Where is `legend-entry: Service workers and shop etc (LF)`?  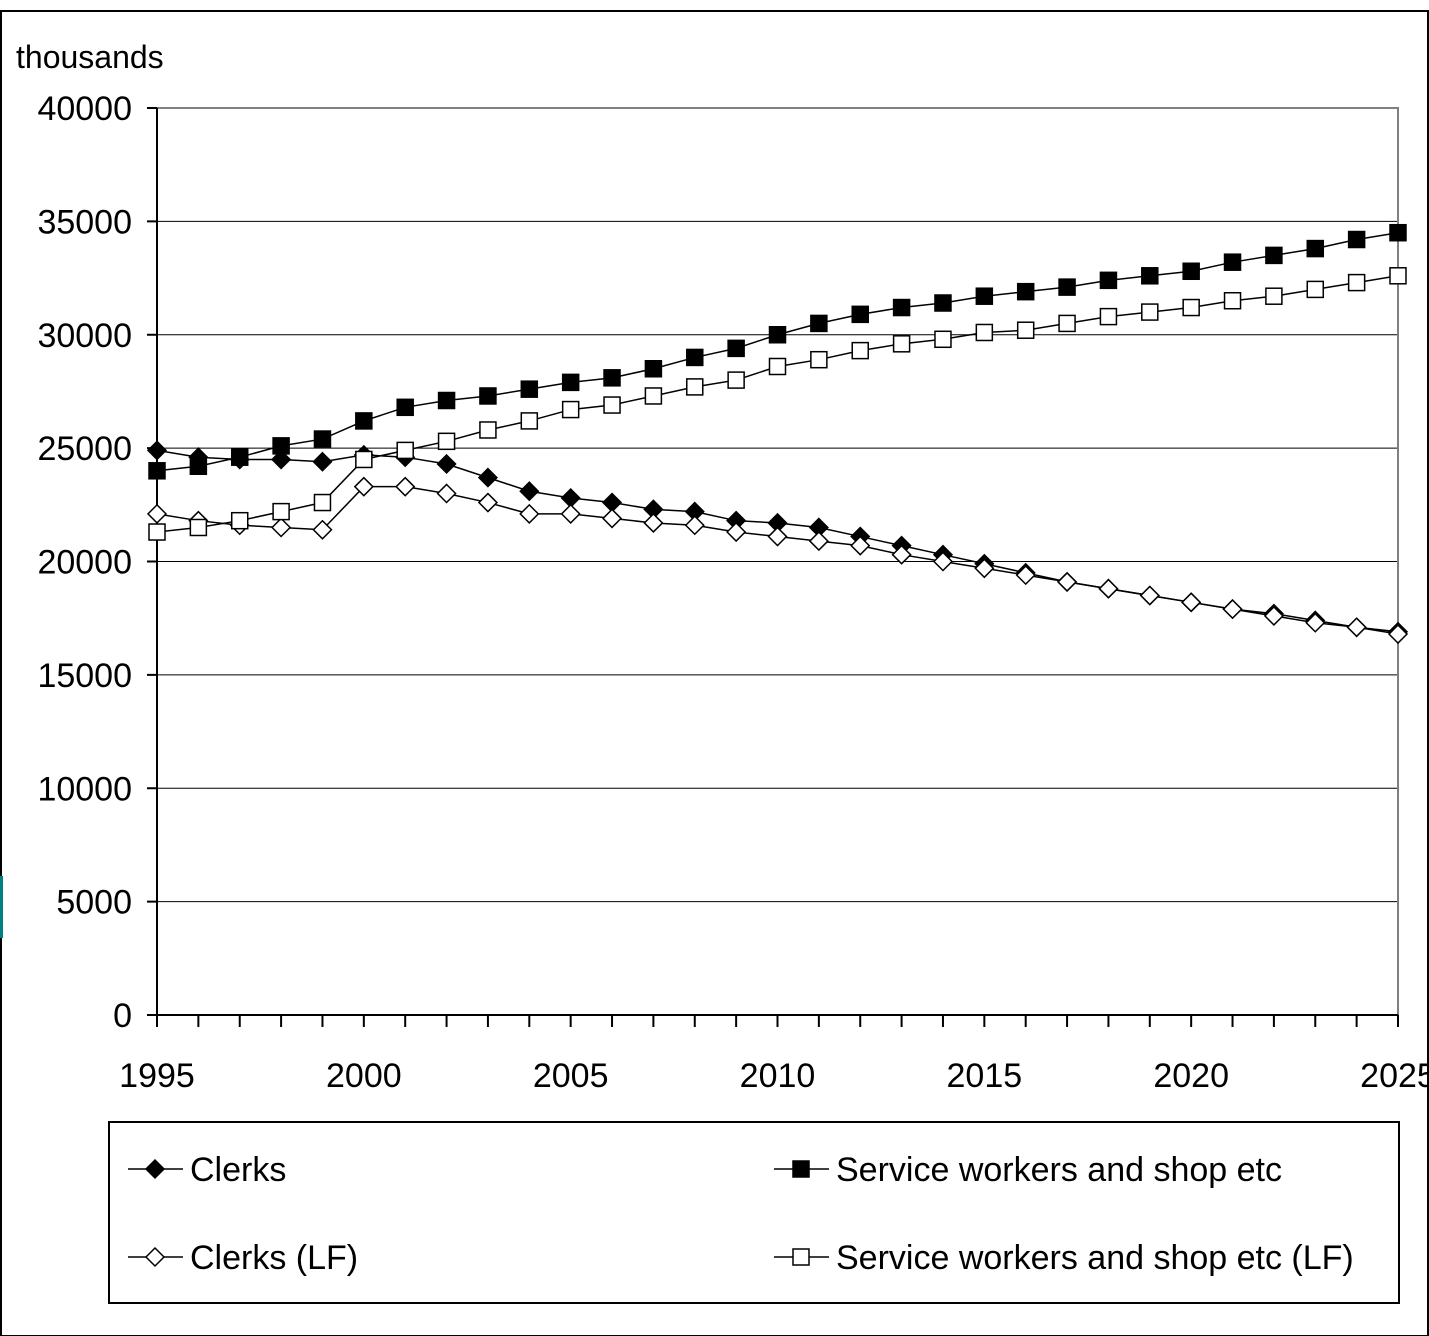
legend-entry: Service workers and shop etc (LF) is located at coordinates (1064, 1258).